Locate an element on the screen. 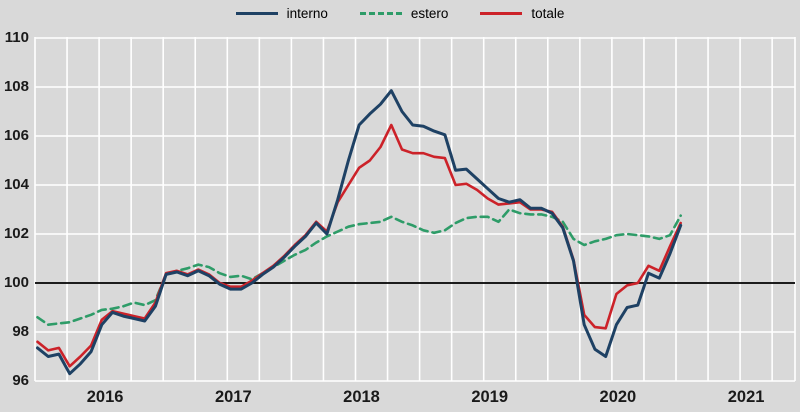  chart-legend: interno estero totale is located at coordinates (400, 13).